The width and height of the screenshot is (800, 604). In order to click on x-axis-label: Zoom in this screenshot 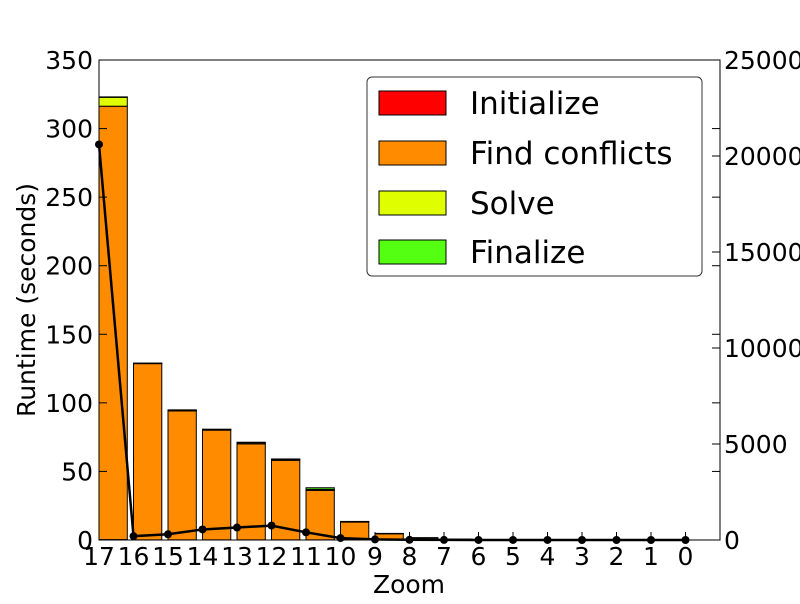, I will do `click(409, 584)`.